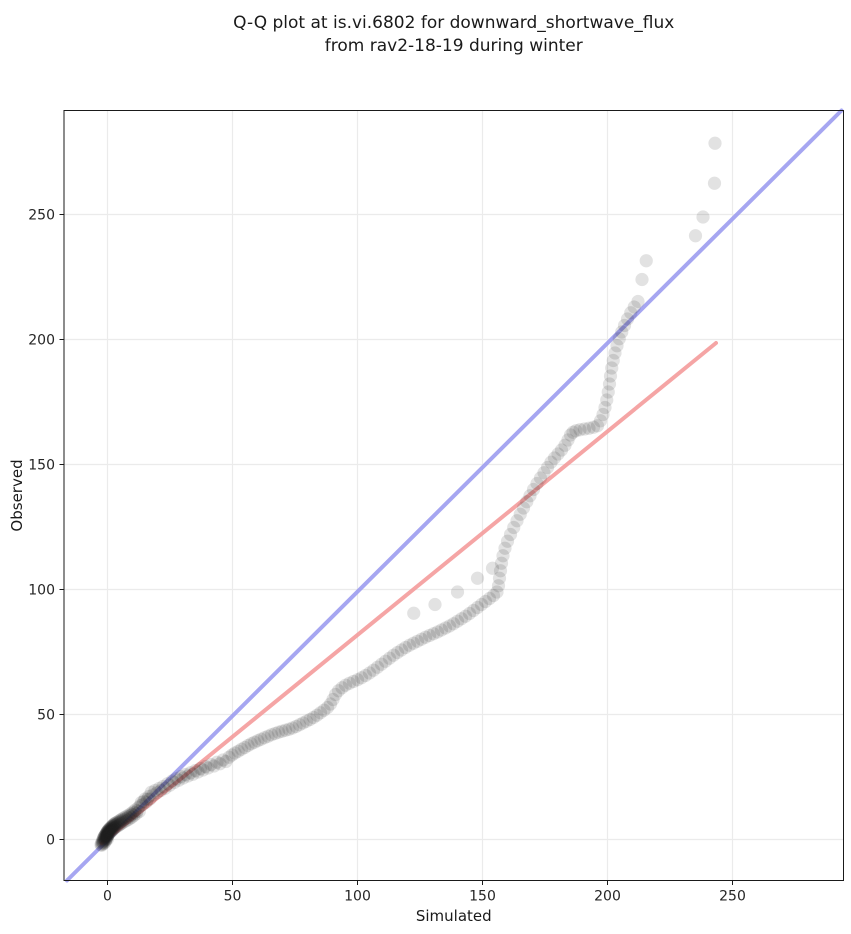 This screenshot has width=851, height=934. What do you see at coordinates (357, 897) in the screenshot?
I see `x-tick-label: 100` at bounding box center [357, 897].